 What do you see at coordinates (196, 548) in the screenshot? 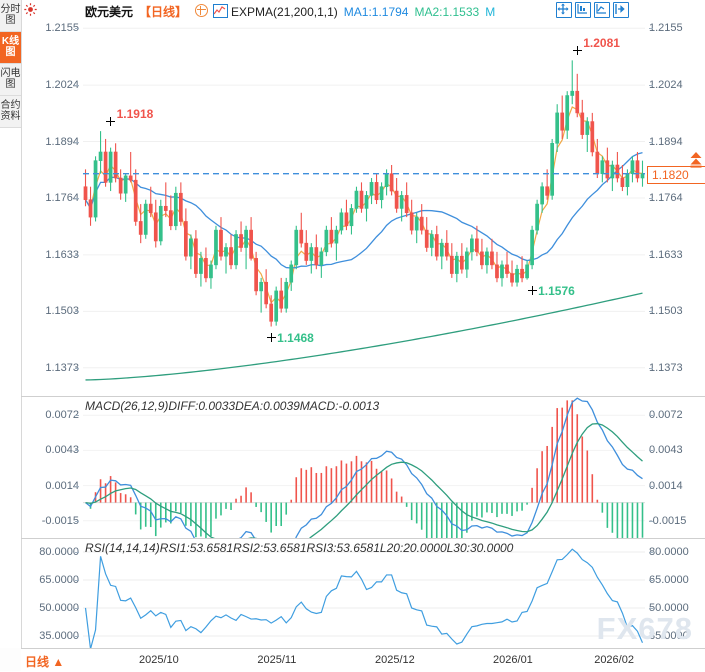
I see `rsi1-label: RSI1:53.6581` at bounding box center [196, 548].